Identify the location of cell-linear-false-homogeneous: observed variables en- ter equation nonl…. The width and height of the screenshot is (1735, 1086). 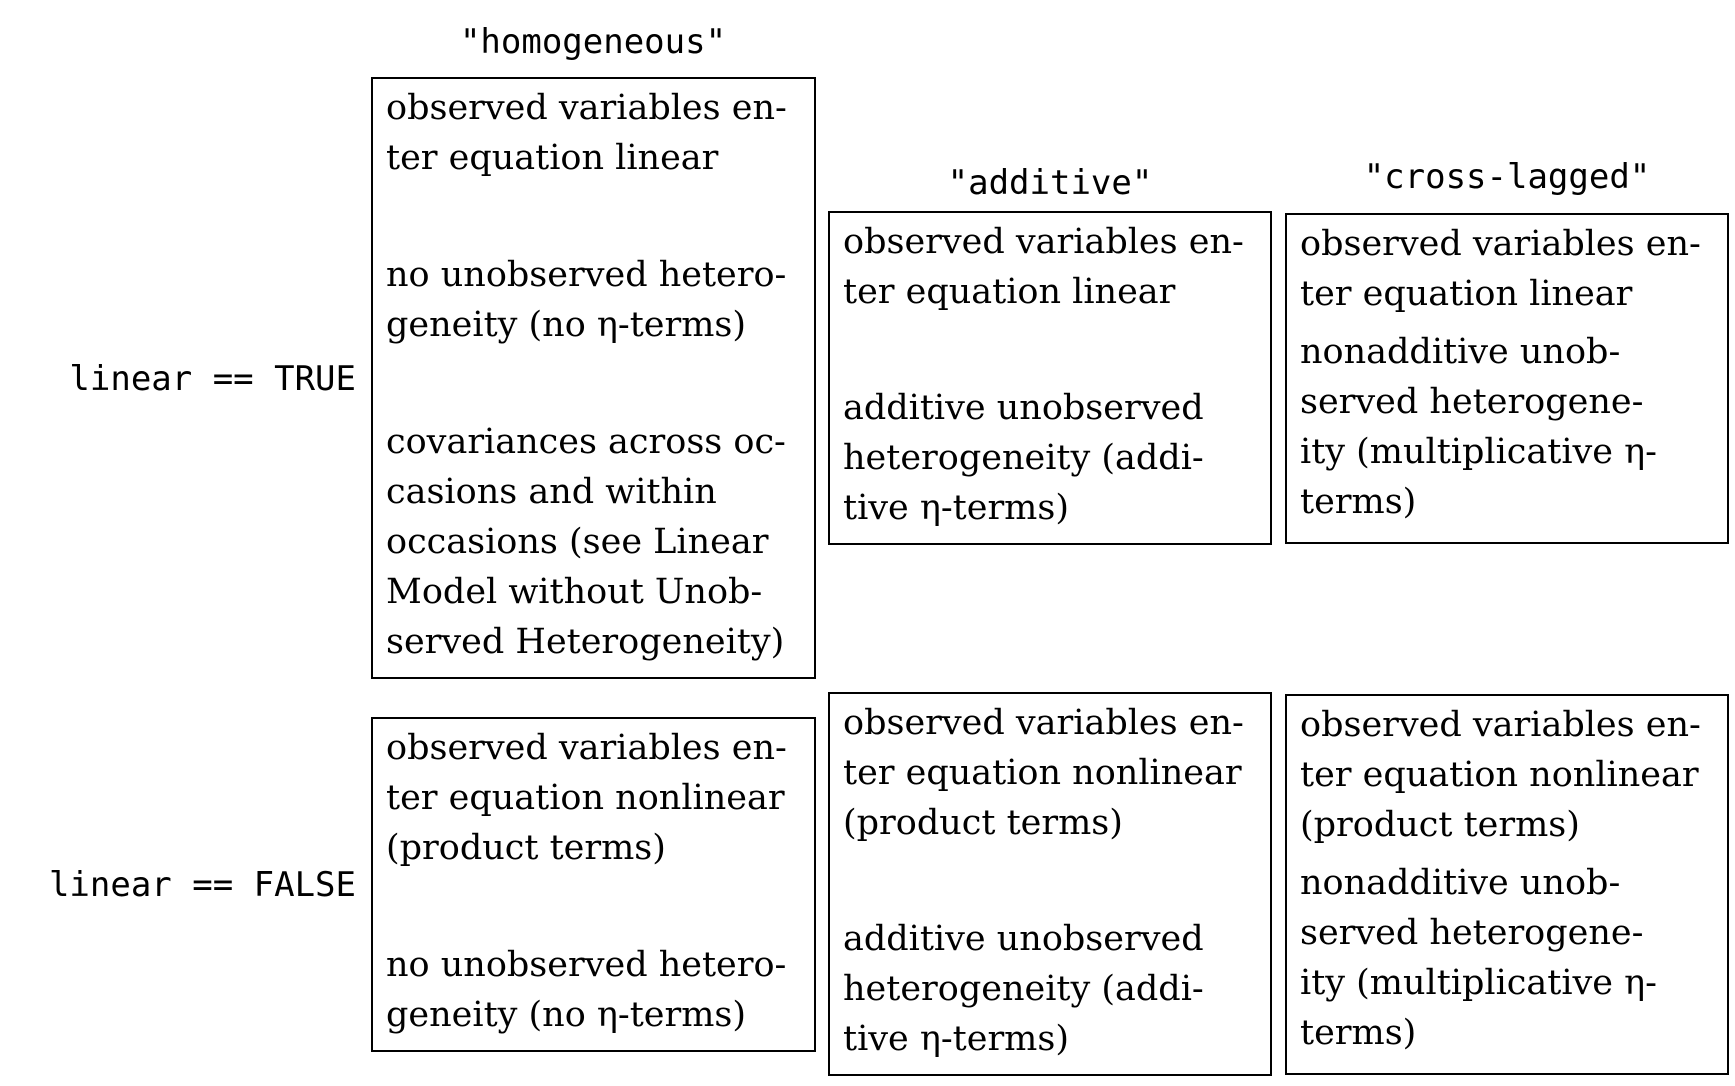
(593, 884).